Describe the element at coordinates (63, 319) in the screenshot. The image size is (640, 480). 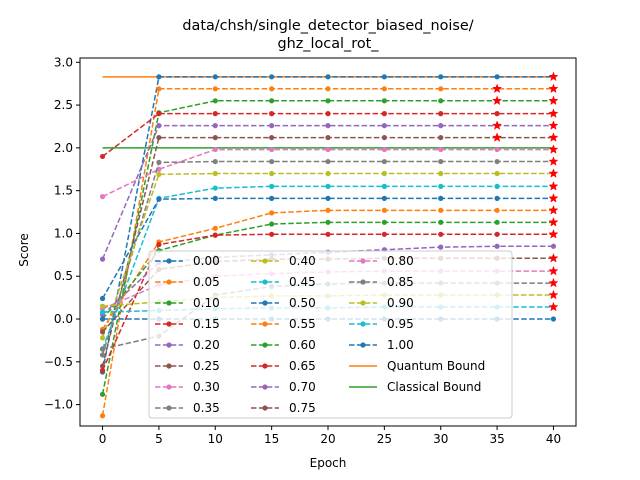
I see `y-tick-label-2: 0.0` at that location.